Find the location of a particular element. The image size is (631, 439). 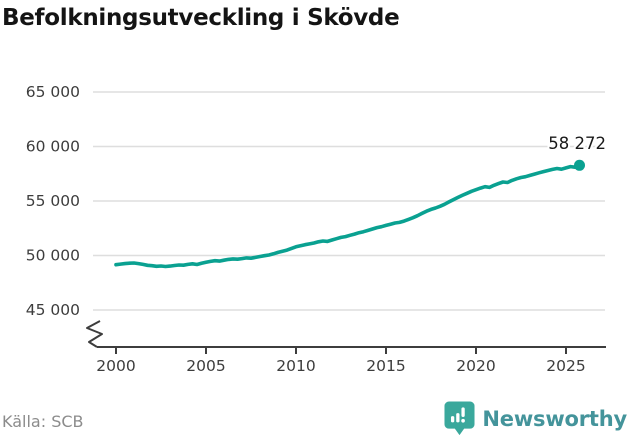

x-tick-label: 2000 is located at coordinates (115, 366).